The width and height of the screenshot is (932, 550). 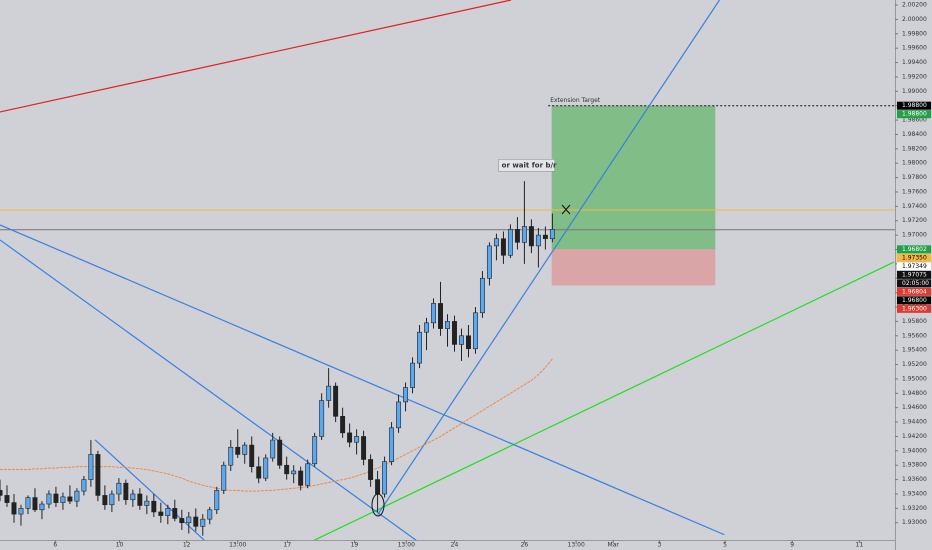 I want to click on price-tag-label: 1.97349, so click(x=914, y=266).